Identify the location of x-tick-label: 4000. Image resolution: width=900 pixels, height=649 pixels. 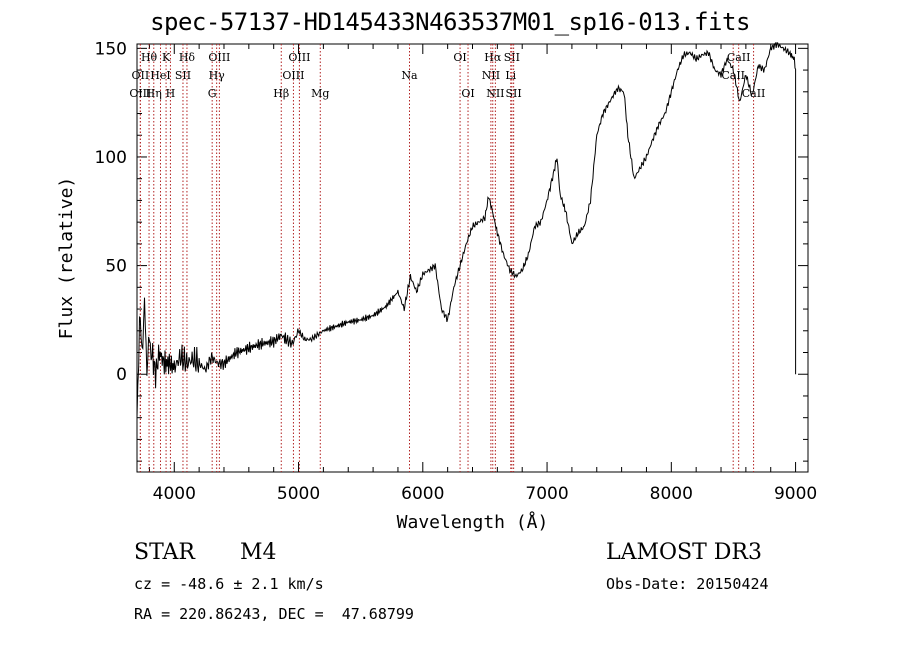
(174, 494).